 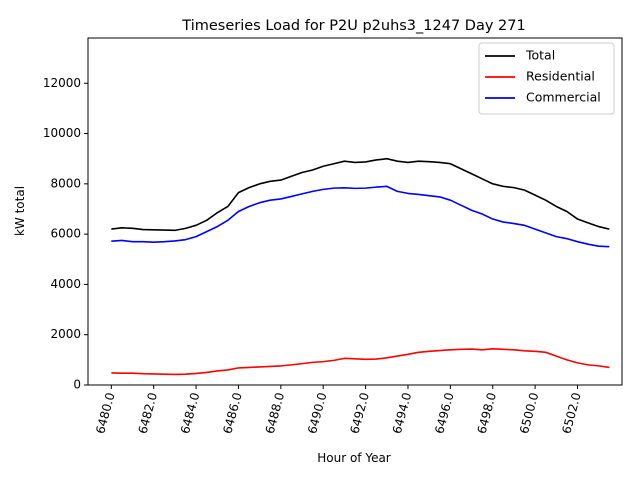 I want to click on y-tick-label: 2000, so click(x=65, y=334).